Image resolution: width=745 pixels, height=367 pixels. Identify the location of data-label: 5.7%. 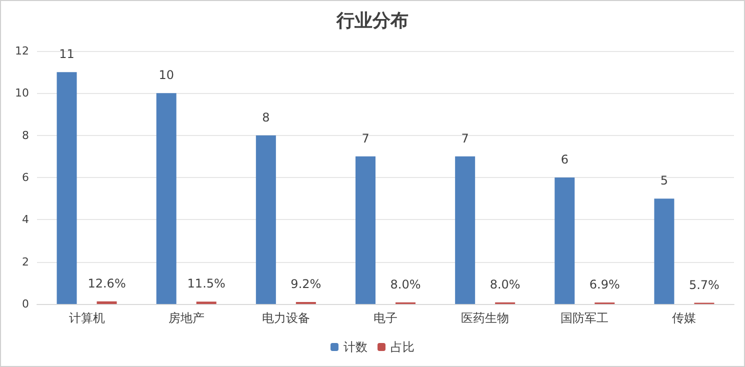
(704, 285).